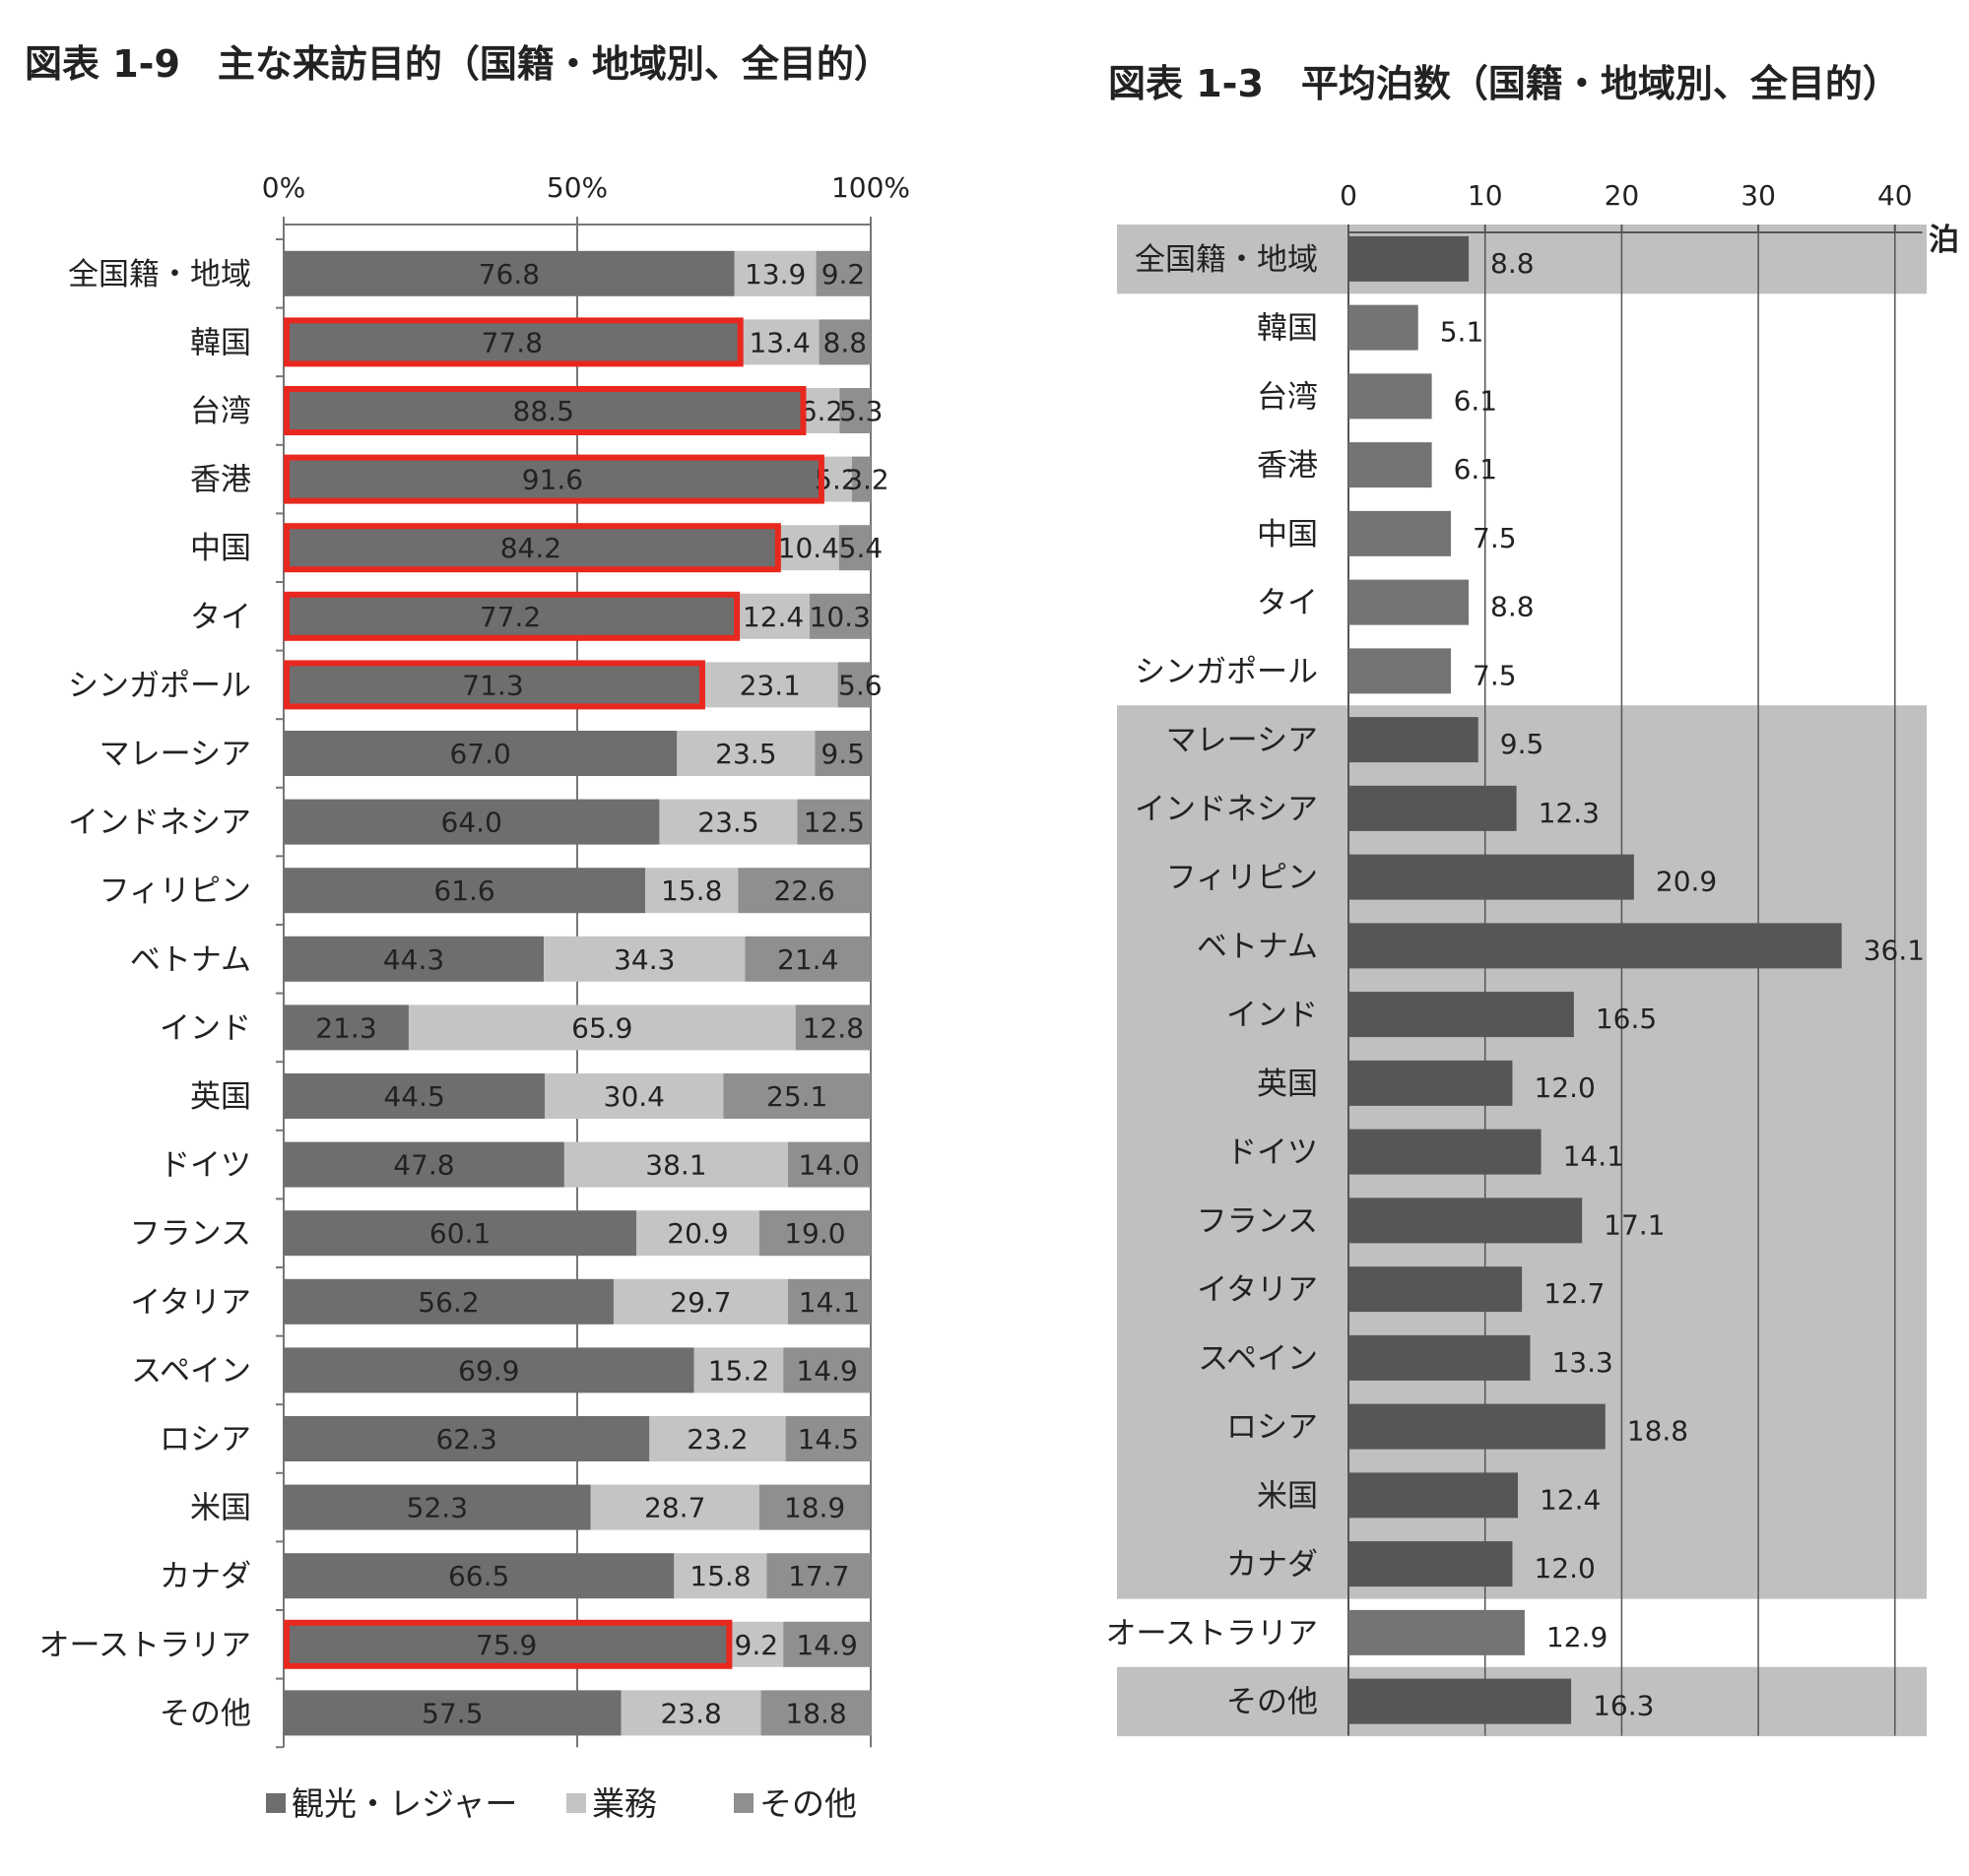  I want to click on data-label: 8.8, so click(845, 342).